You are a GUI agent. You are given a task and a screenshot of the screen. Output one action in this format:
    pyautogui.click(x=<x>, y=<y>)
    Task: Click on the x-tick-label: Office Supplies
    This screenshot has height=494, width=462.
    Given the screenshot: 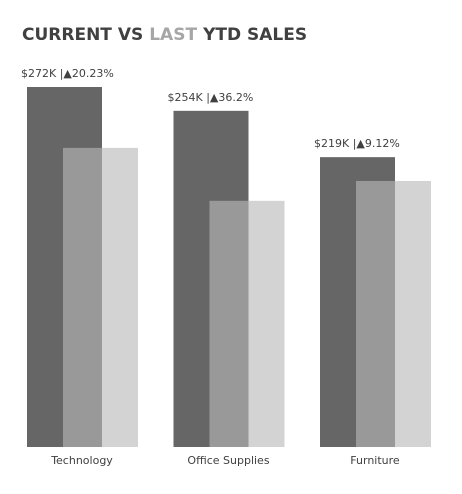 What is the action you would take?
    pyautogui.click(x=228, y=460)
    